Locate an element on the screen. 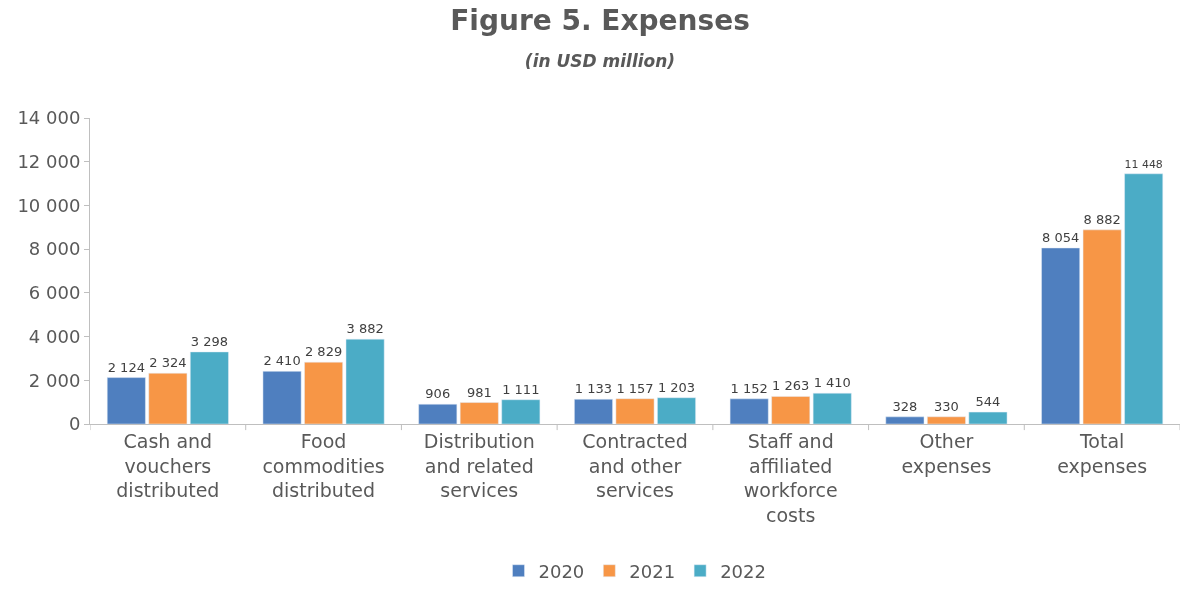 This screenshot has width=1200, height=602. y-tick-label: 12 000 is located at coordinates (49, 162).